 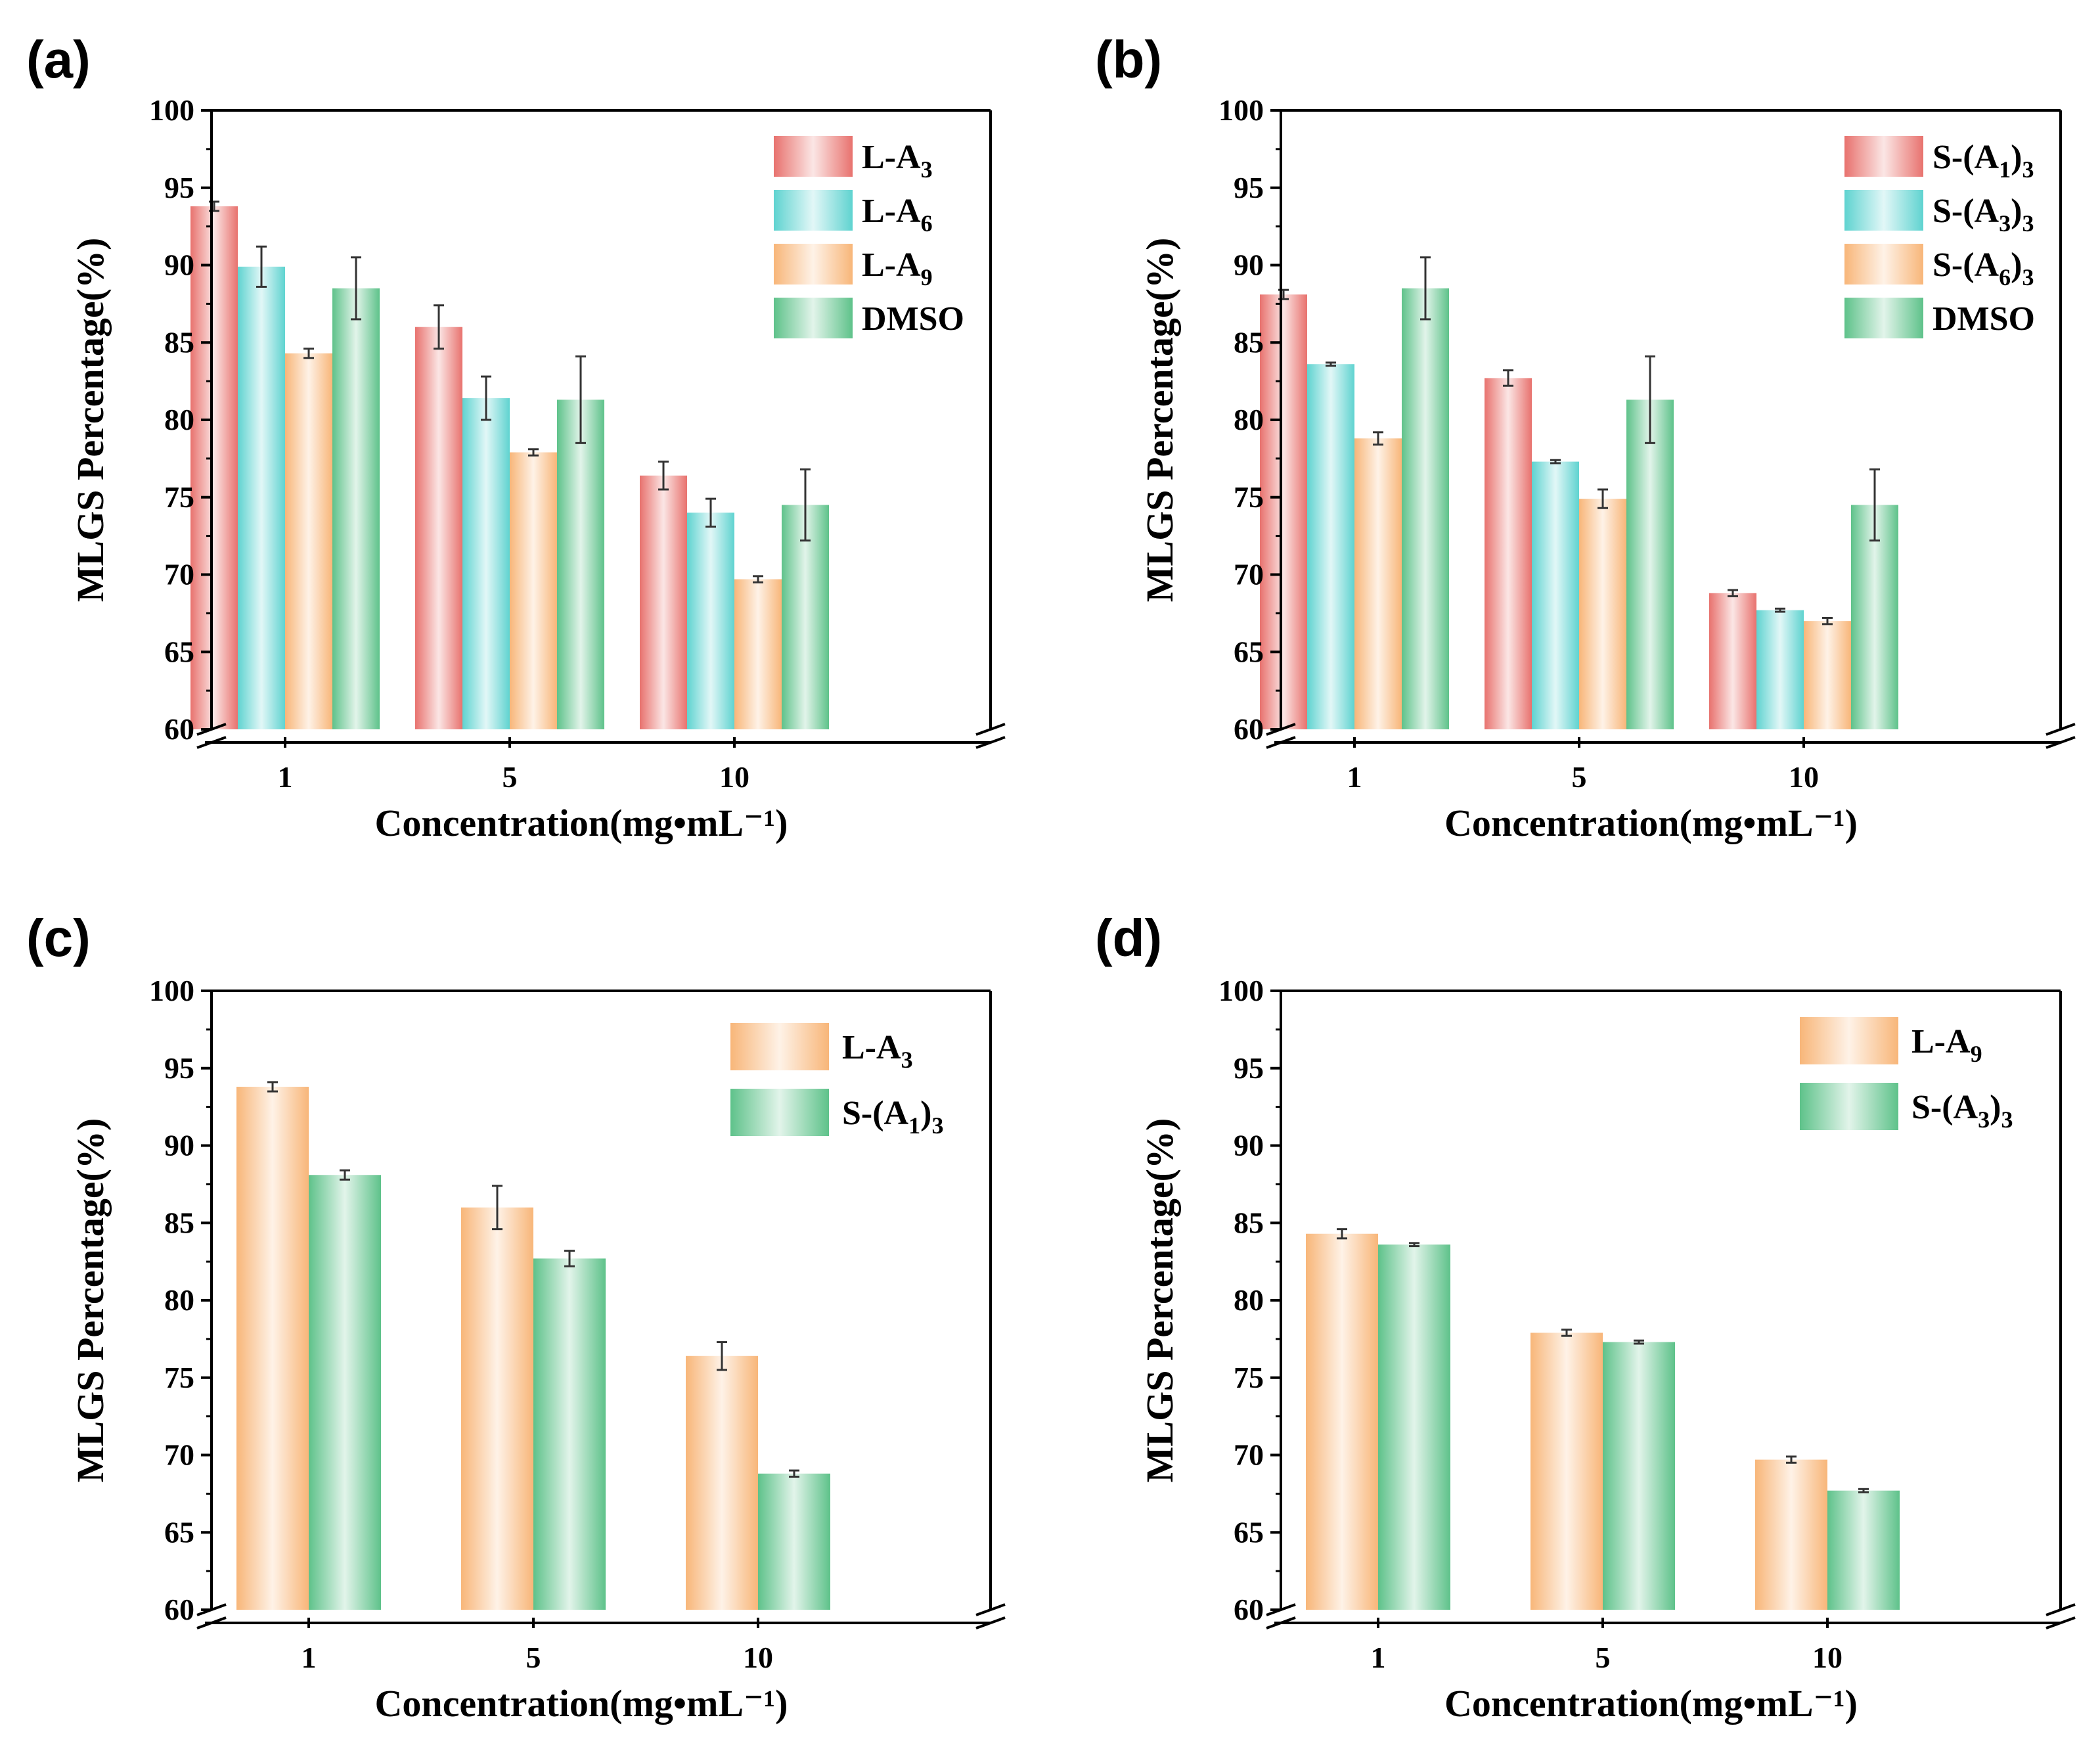 I want to click on panel-label: (b), so click(x=1128, y=59).